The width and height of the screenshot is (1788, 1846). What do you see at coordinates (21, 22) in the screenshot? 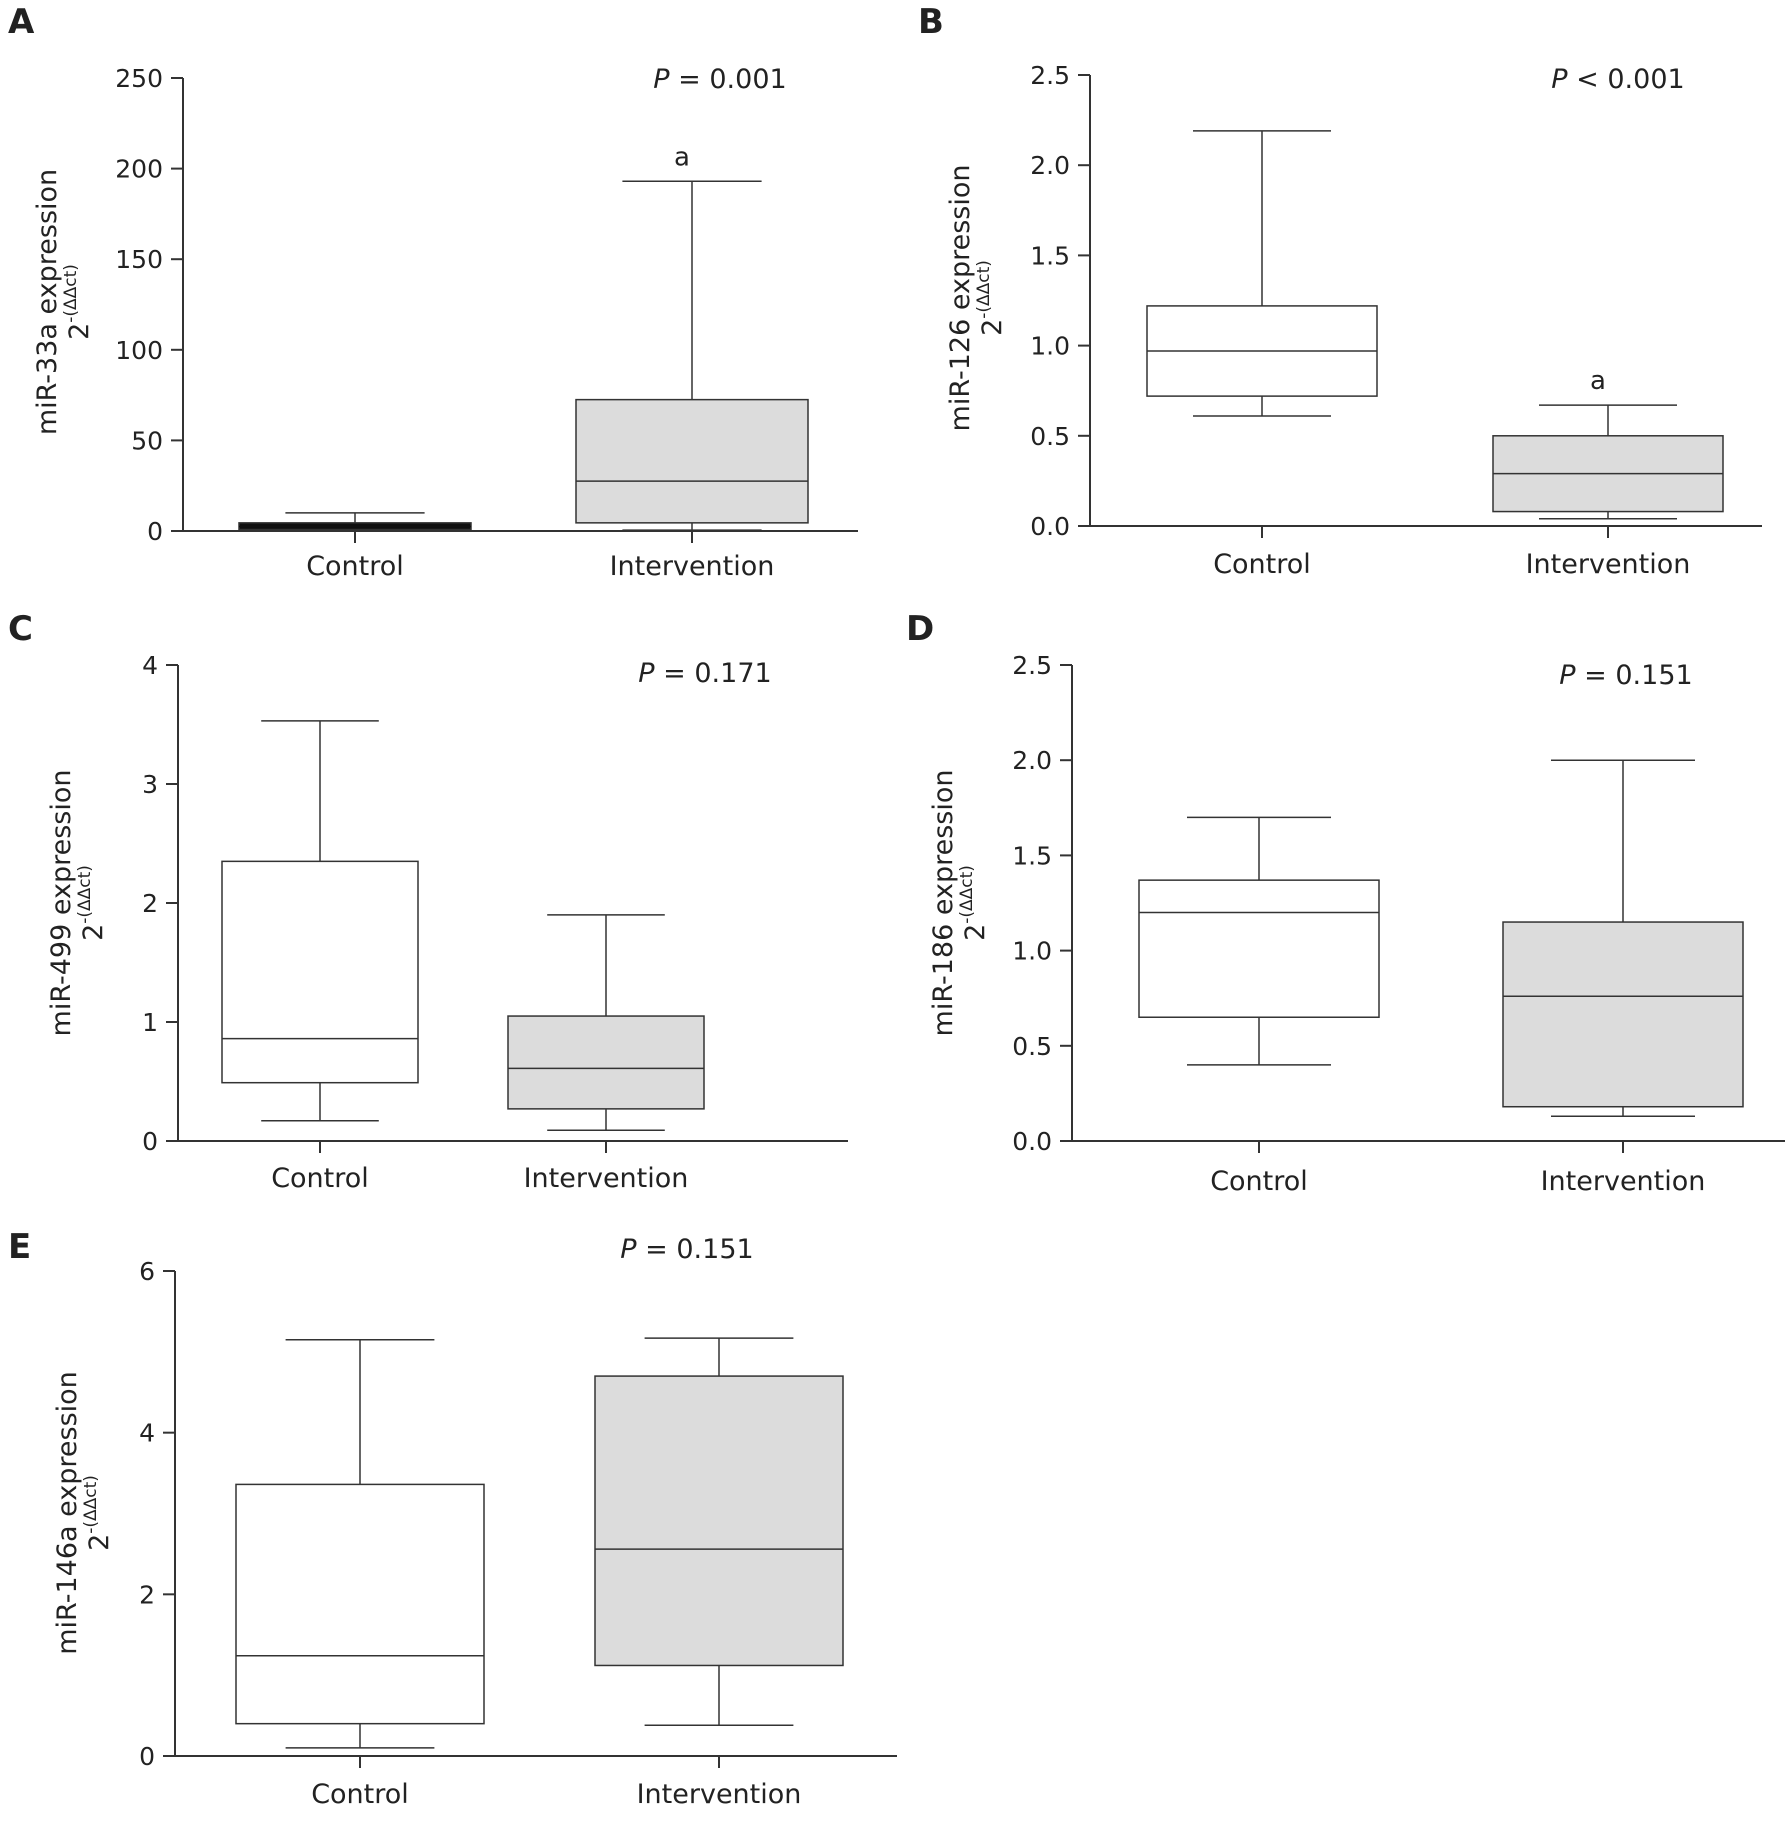
I see `panel-letter: A` at bounding box center [21, 22].